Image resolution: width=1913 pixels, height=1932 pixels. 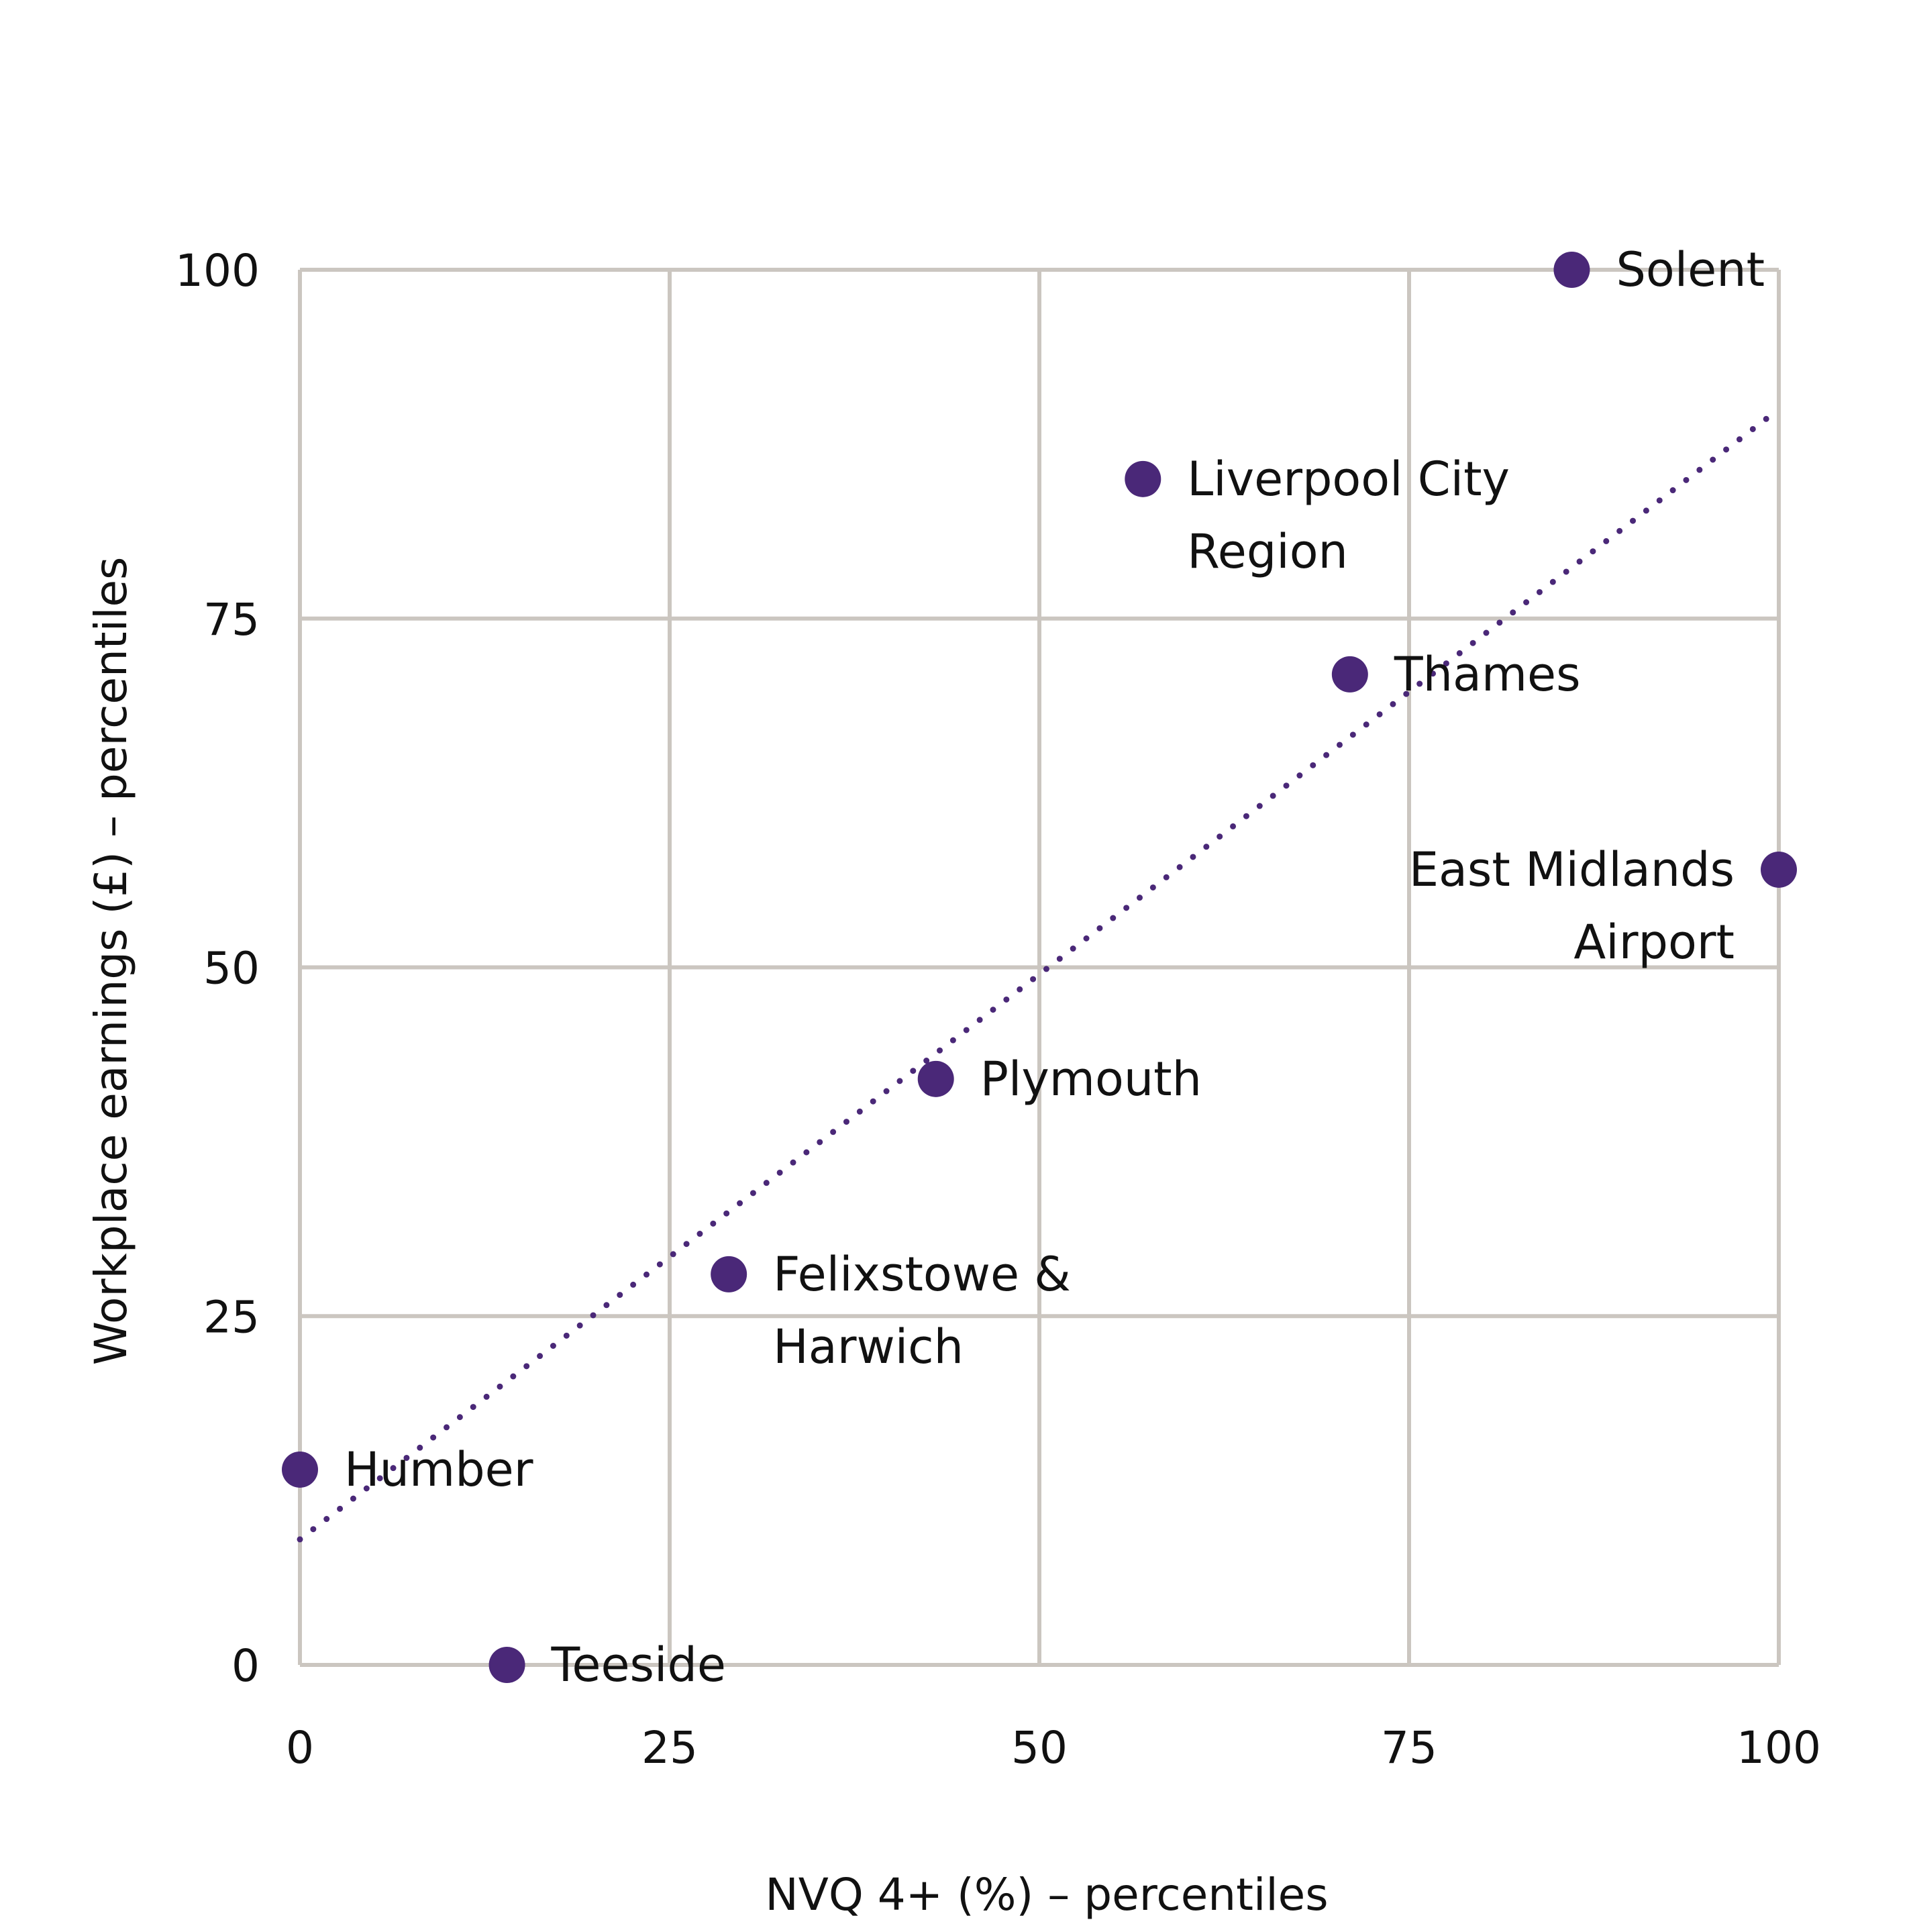 What do you see at coordinates (245, 1666) in the screenshot?
I see `y-tick-label: 0` at bounding box center [245, 1666].